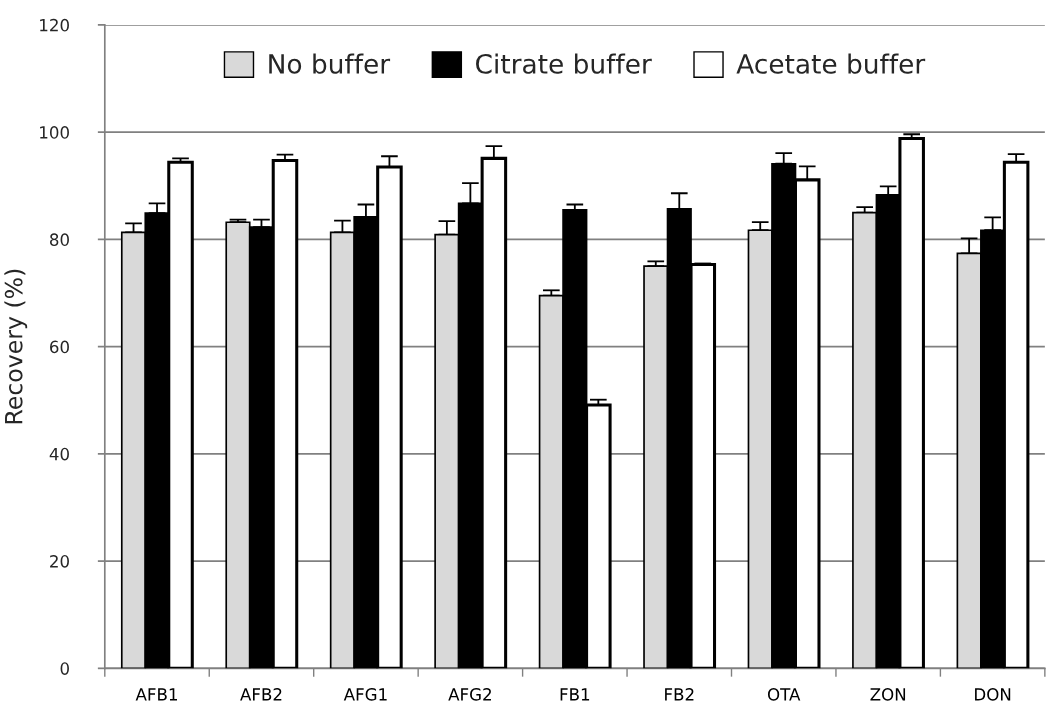  What do you see at coordinates (365, 694) in the screenshot?
I see `x-tick-label: AFG1` at bounding box center [365, 694].